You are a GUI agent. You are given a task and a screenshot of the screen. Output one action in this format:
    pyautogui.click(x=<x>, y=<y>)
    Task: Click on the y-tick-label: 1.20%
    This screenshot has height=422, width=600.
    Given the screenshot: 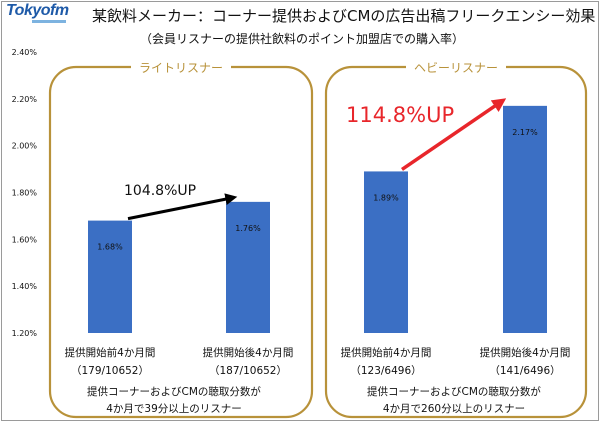 What is the action you would take?
    pyautogui.click(x=25, y=333)
    